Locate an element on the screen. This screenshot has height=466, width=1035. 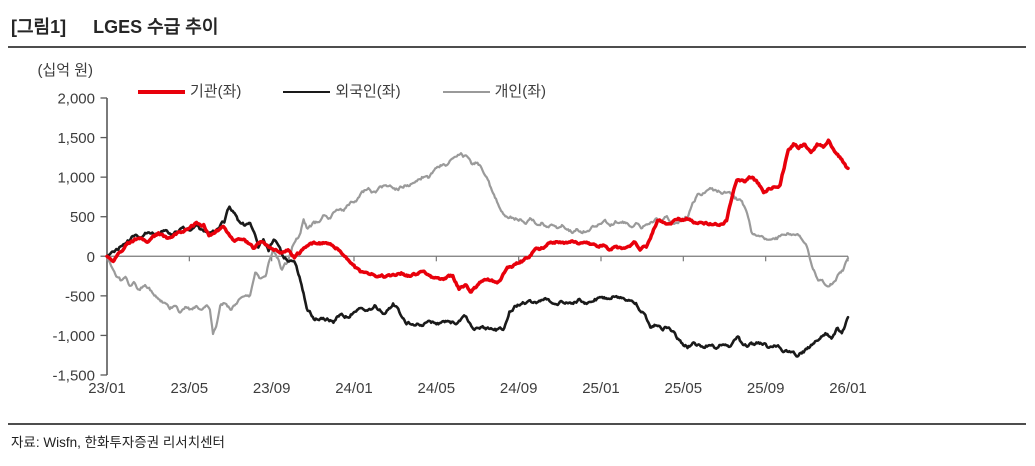
x-axis-tick-label: 24/09 is located at coordinates (519, 388).